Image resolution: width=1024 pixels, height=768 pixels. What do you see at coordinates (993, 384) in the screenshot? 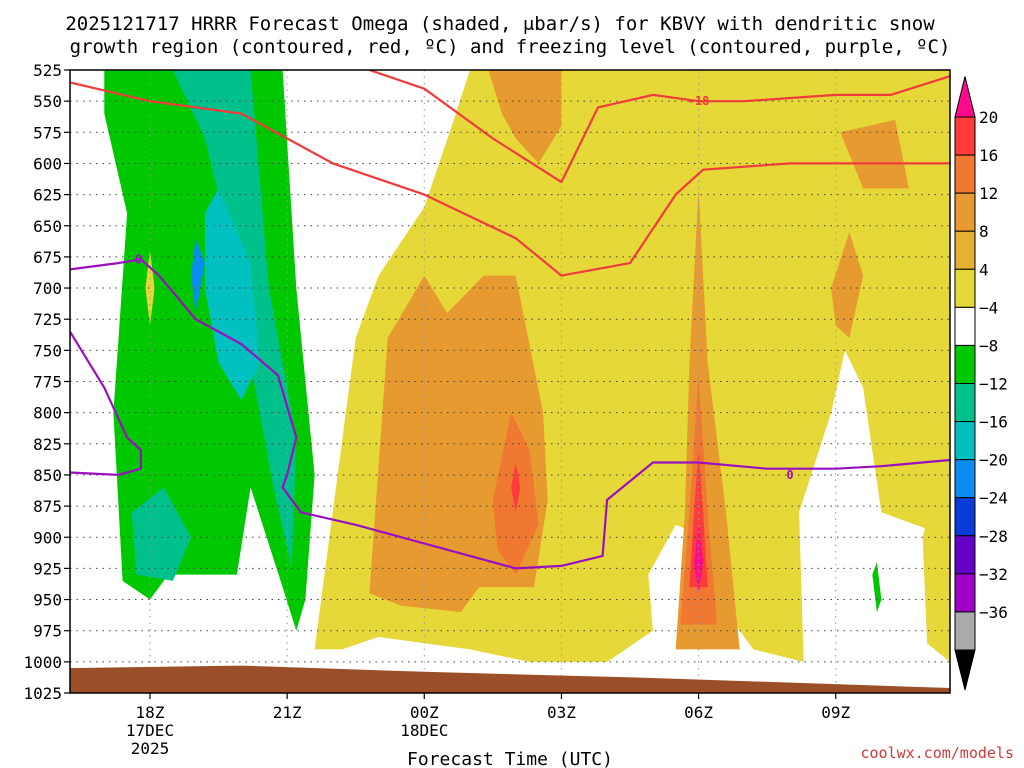
I see `colorbar-label-7: −12` at bounding box center [993, 384].